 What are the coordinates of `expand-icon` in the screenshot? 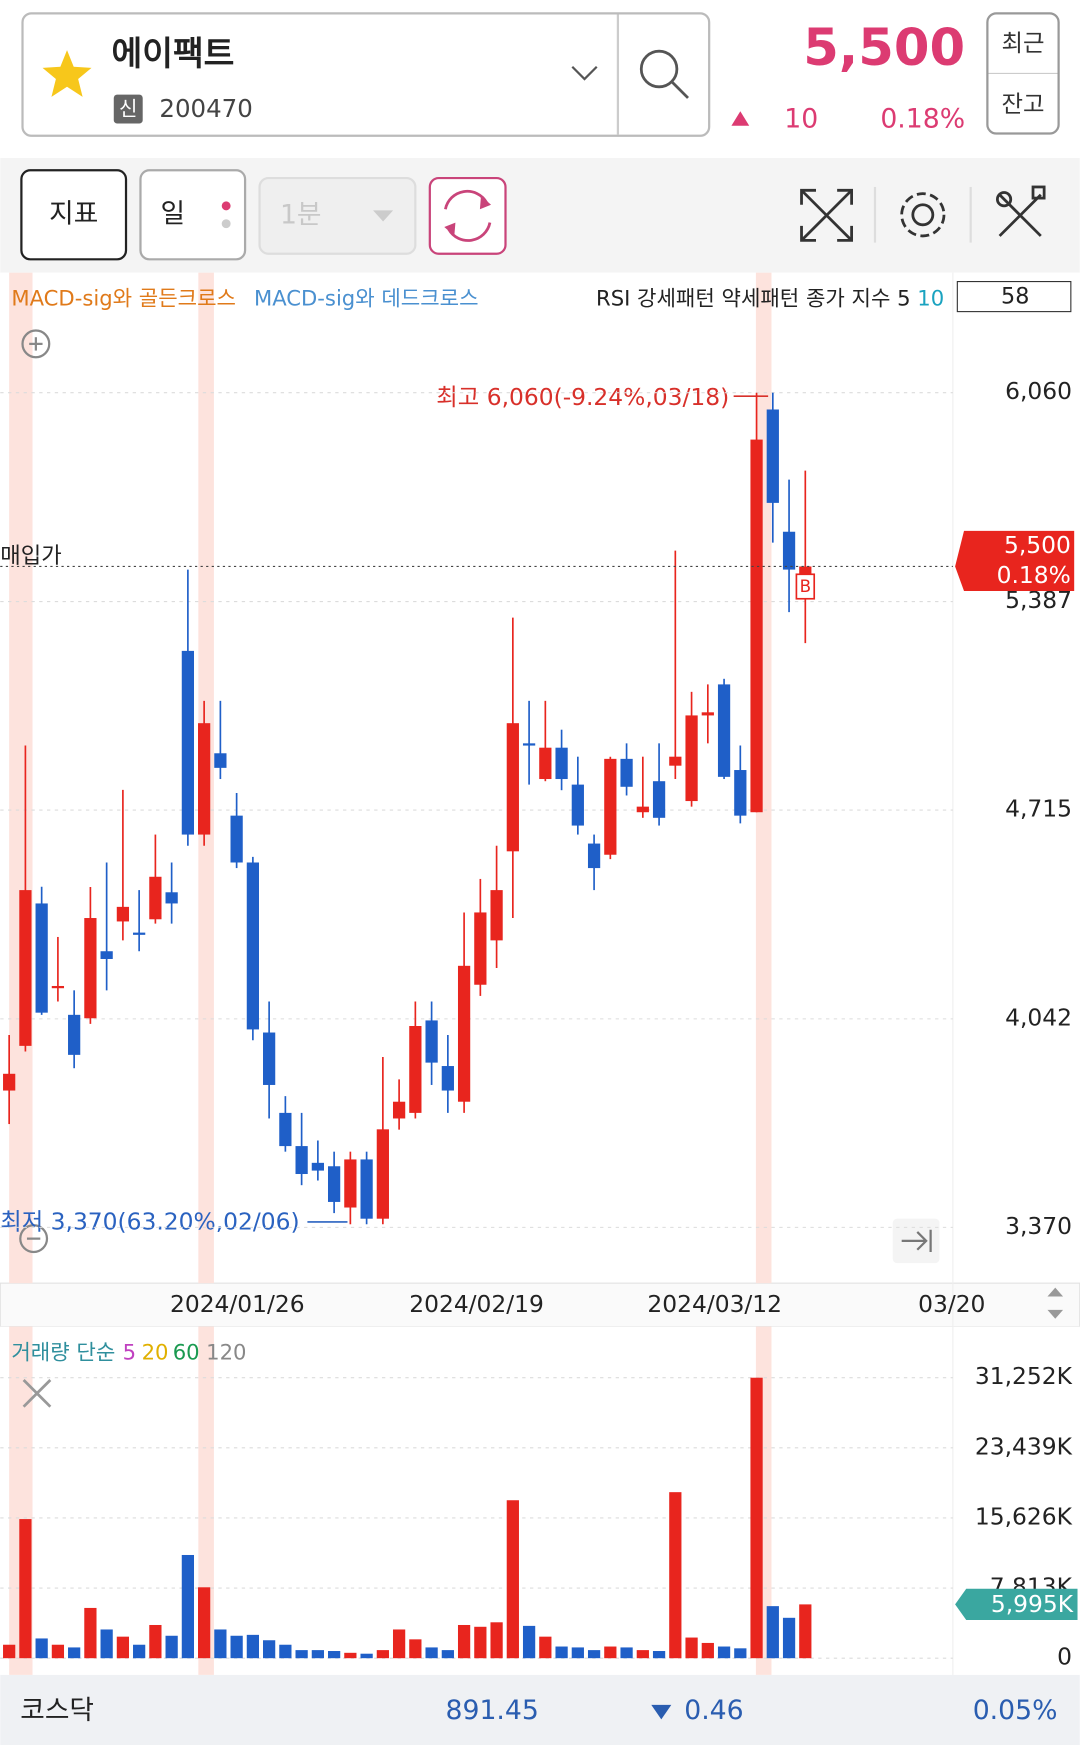 It's located at (826, 215).